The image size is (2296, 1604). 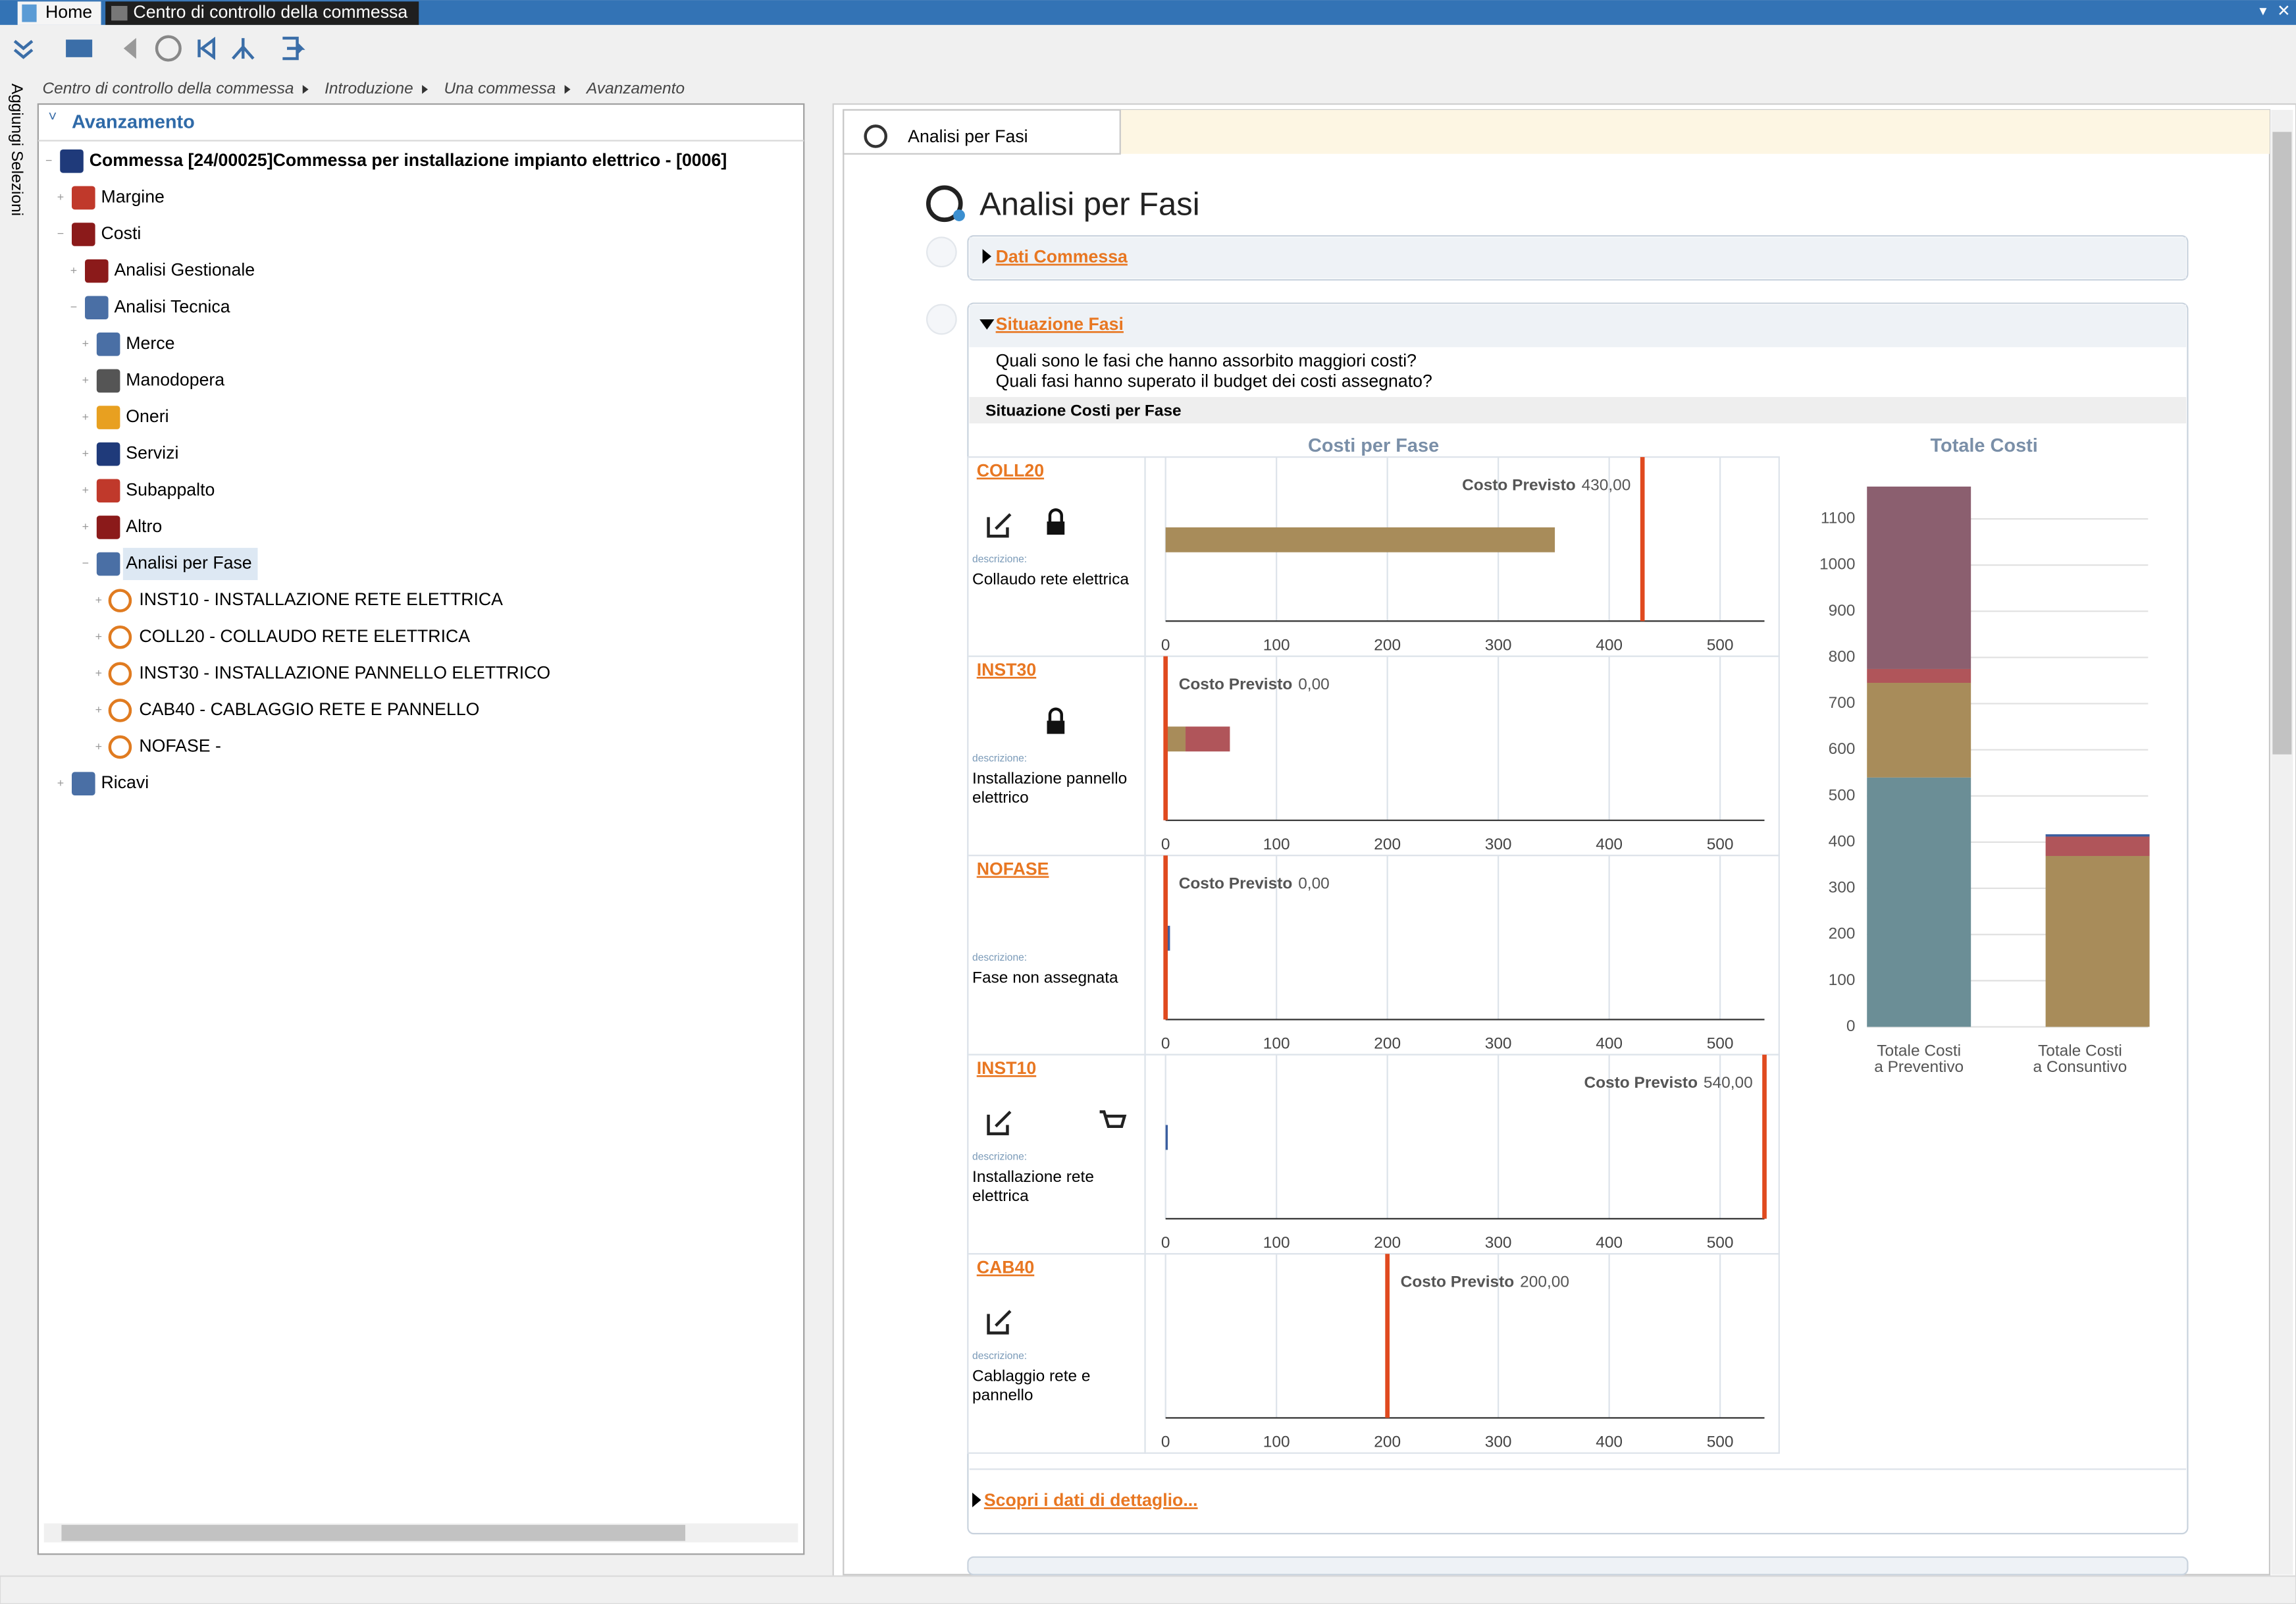 What do you see at coordinates (170, 489) in the screenshot?
I see `tree-node: Subappalto` at bounding box center [170, 489].